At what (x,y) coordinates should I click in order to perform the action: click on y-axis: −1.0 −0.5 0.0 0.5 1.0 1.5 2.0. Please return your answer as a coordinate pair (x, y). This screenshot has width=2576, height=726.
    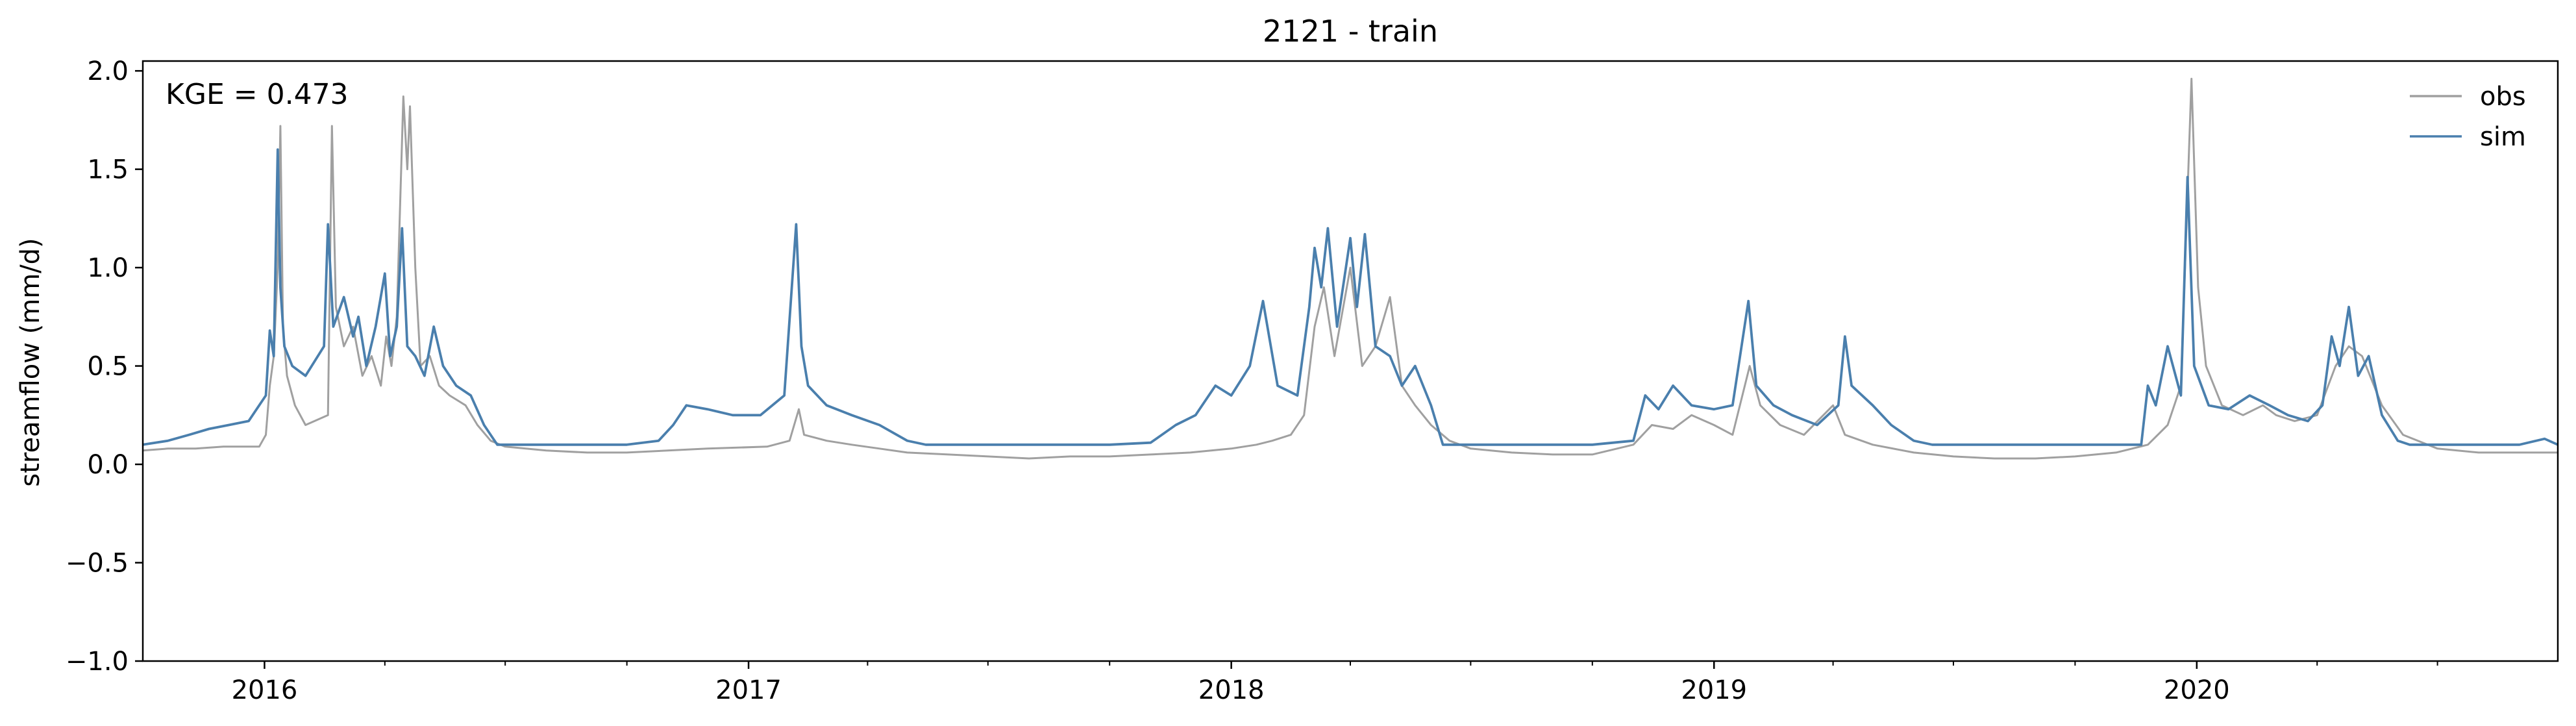
    Looking at the image, I should click on (104, 367).